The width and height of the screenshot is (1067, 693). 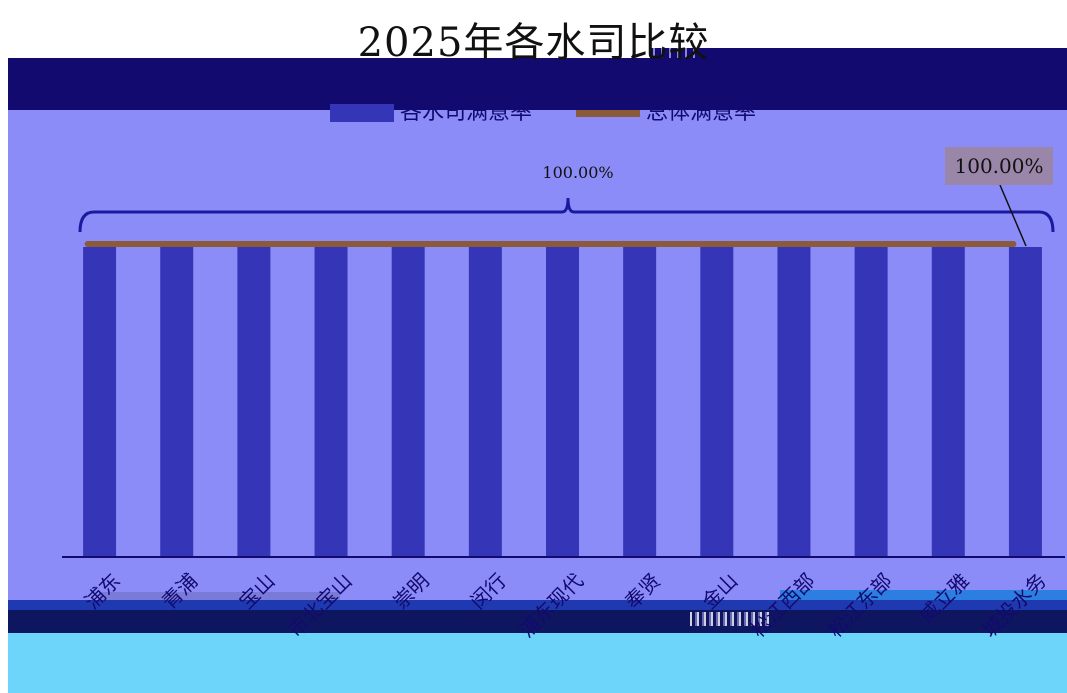 What do you see at coordinates (675, 53) in the screenshot?
I see `banner-artifact-noise` at bounding box center [675, 53].